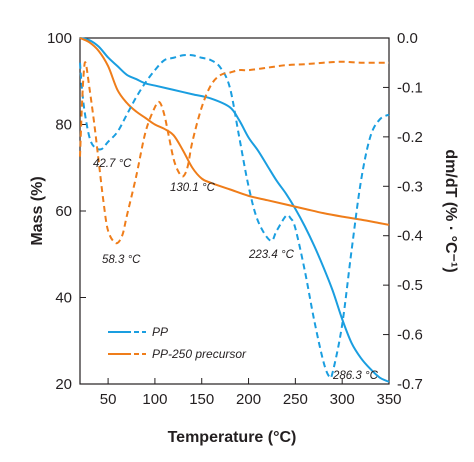 The image size is (474, 462). I want to click on legend-label-pp: PP, so click(160, 332).